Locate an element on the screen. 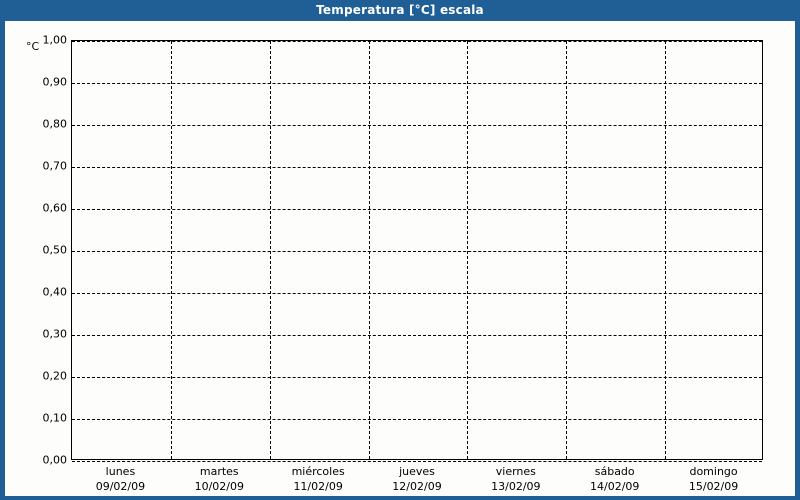 The image size is (800, 500). y-axis-tick-label: 0,60 is located at coordinates (55, 208).